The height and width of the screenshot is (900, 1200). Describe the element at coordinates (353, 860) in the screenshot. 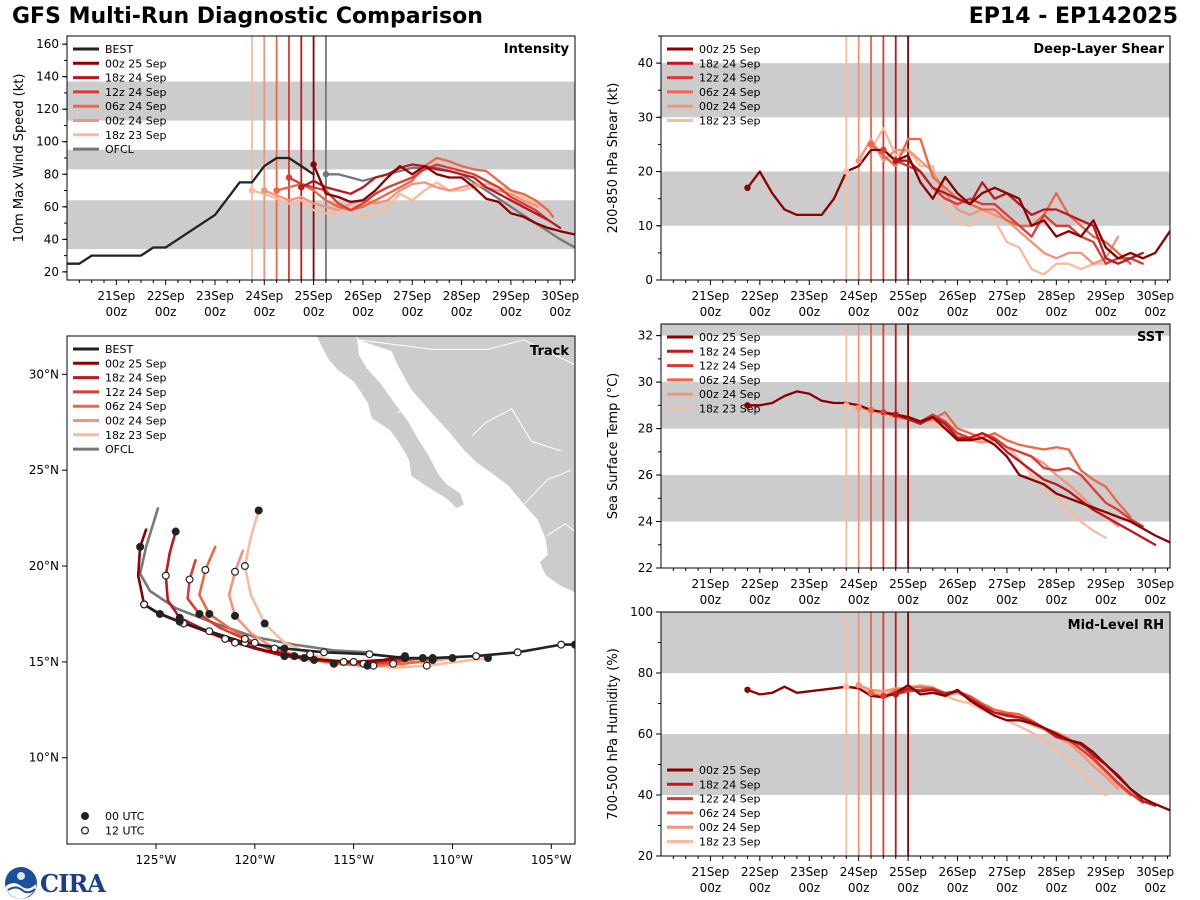

I see `lon-tick-label: 115°W` at that location.